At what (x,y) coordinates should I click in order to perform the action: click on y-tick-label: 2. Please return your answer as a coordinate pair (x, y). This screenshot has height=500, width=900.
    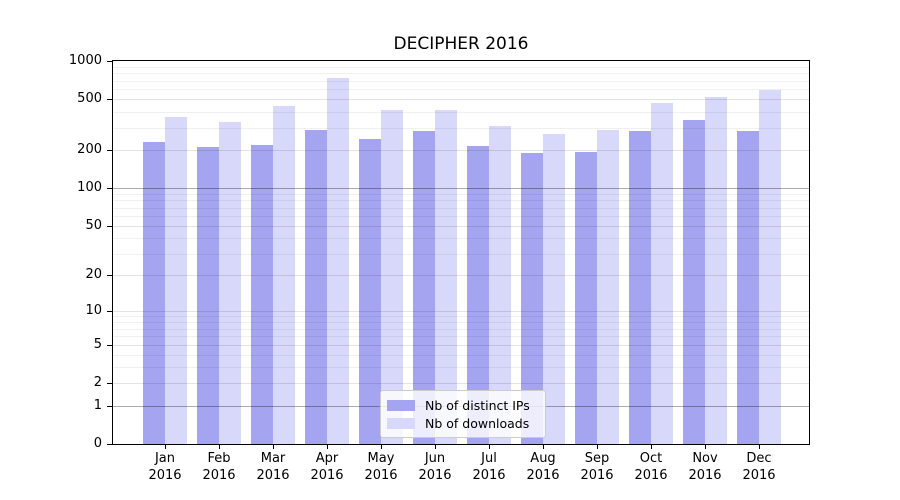
    Looking at the image, I should click on (97, 383).